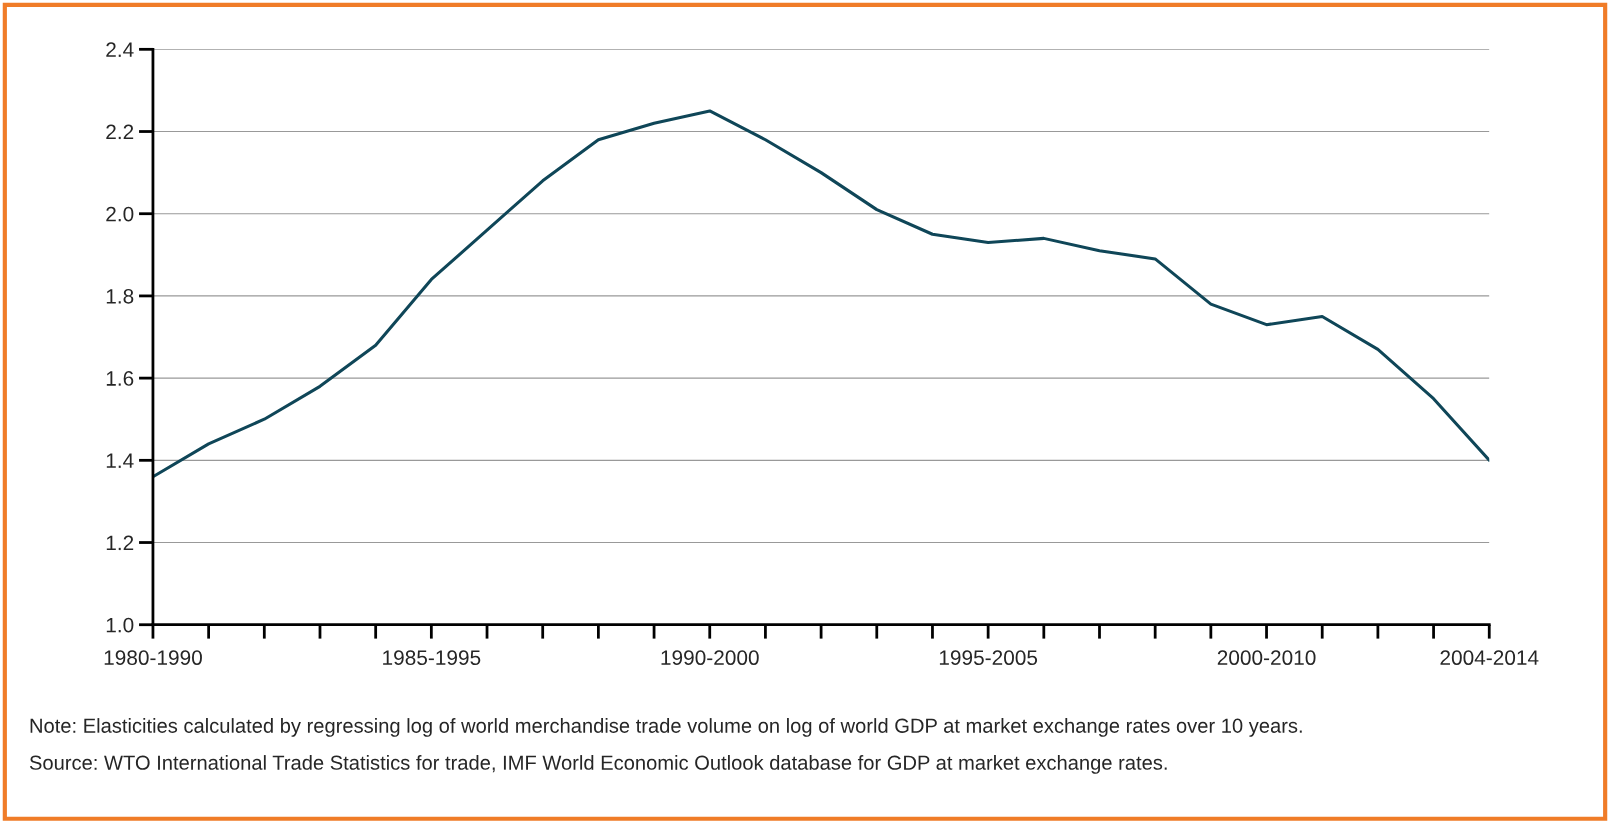 The width and height of the screenshot is (1610, 822). Describe the element at coordinates (710, 658) in the screenshot. I see `x-tick-label: 1990-2000` at that location.